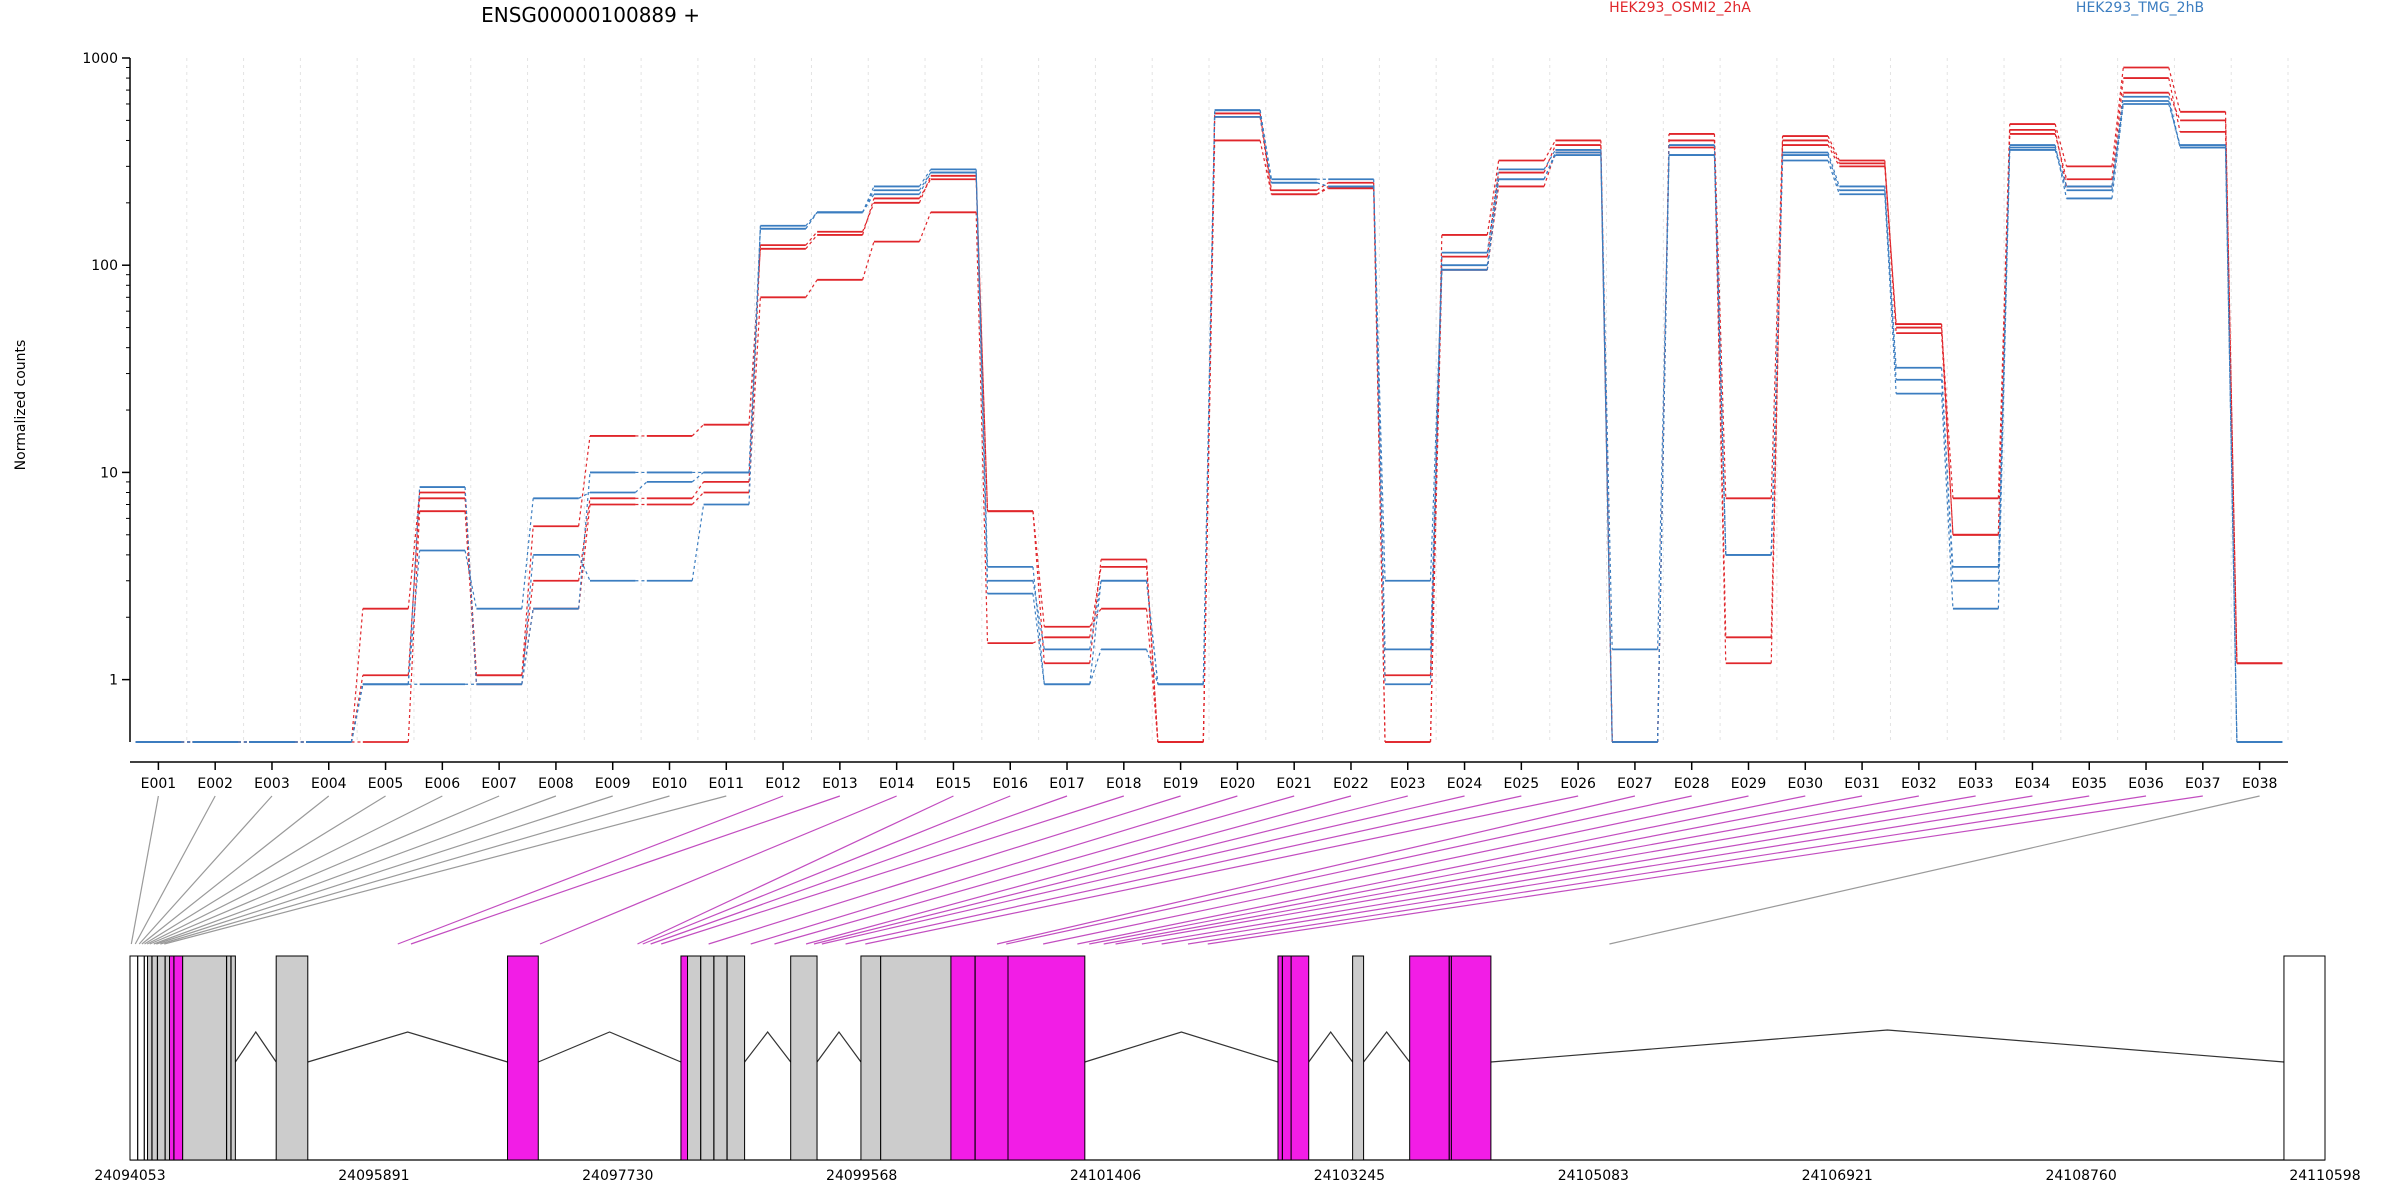 This screenshot has width=2400, height=1200. I want to click on connector-e014, so click(718, 870).